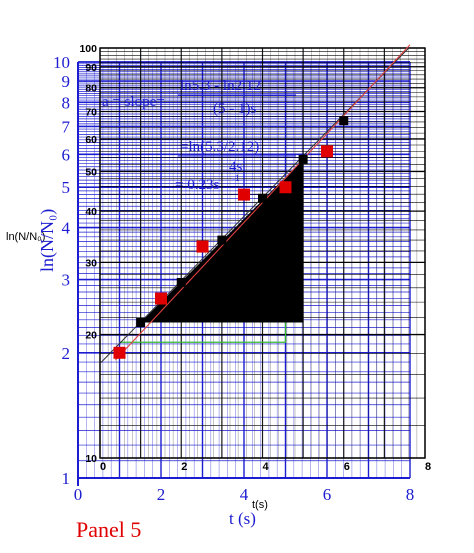  I want to click on black-y-ticks: 10 20 30 40 50 60 70 80 90 100, so click(88, 254).